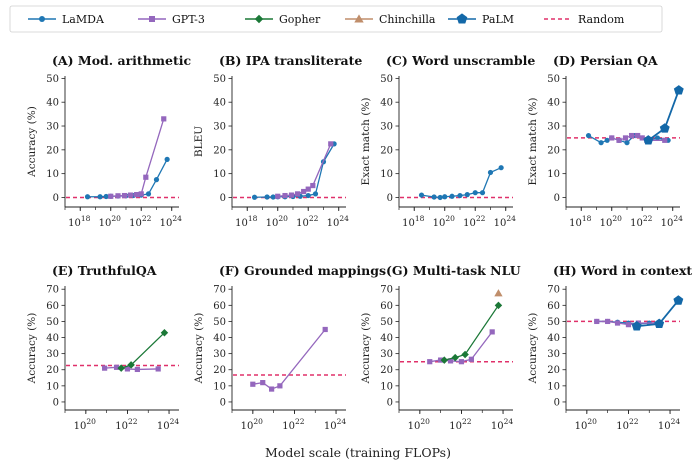 Image resolution: width=700 pixels, height=476 pixels. What do you see at coordinates (390, 198) in the screenshot?
I see `panel-c-y-tick-label: 0` at bounding box center [390, 198].